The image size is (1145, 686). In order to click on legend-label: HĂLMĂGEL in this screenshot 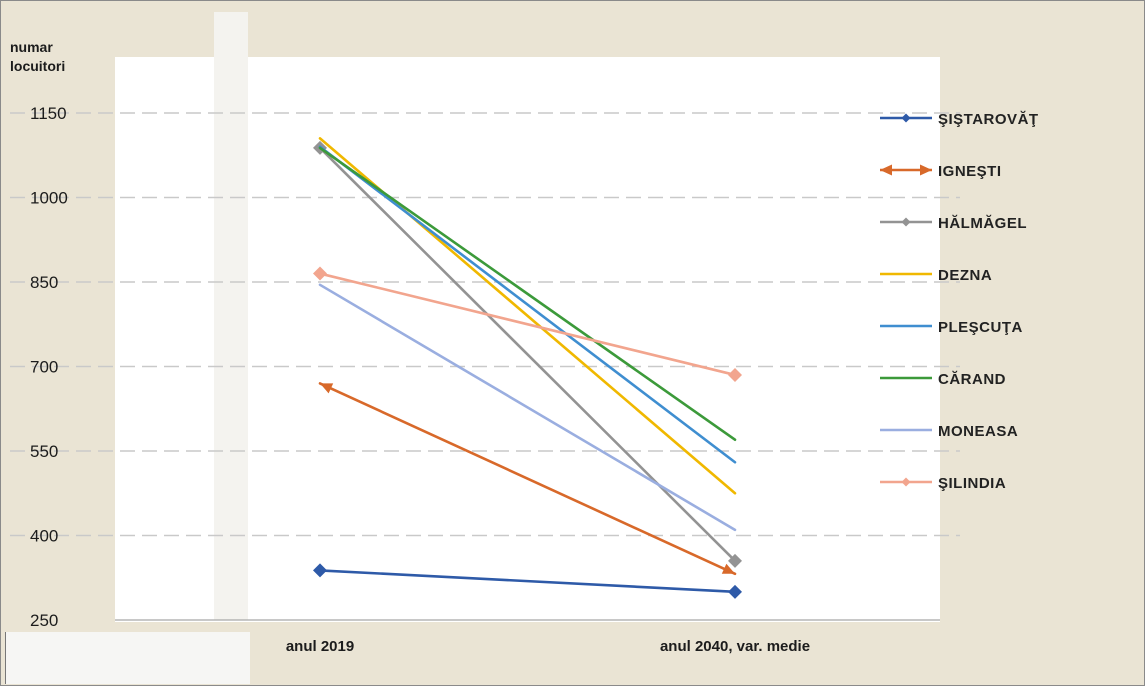, I will do `click(982, 223)`.